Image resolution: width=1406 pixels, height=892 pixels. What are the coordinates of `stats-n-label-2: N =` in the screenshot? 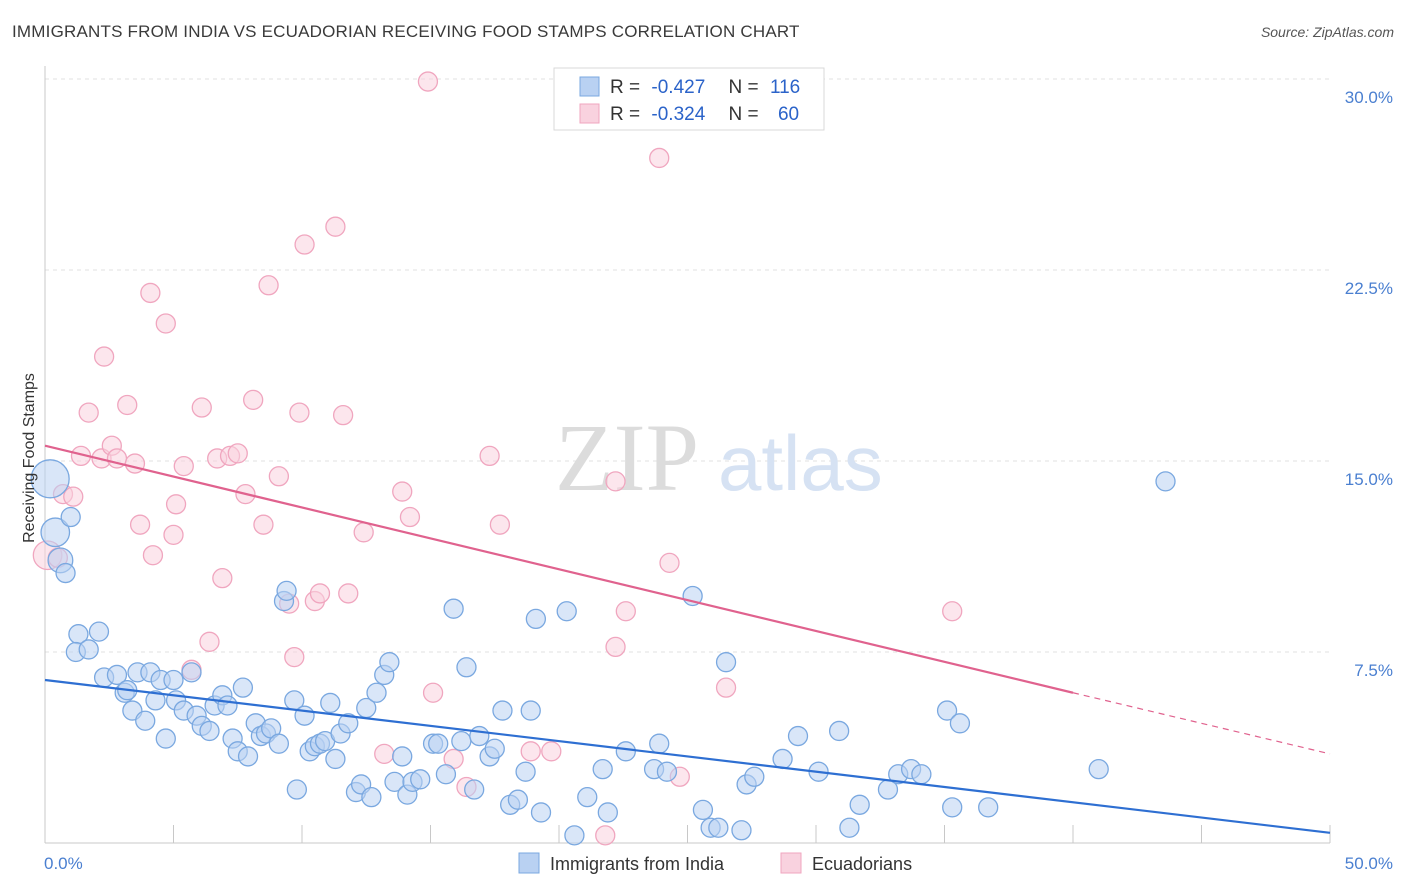 It's located at (744, 114).